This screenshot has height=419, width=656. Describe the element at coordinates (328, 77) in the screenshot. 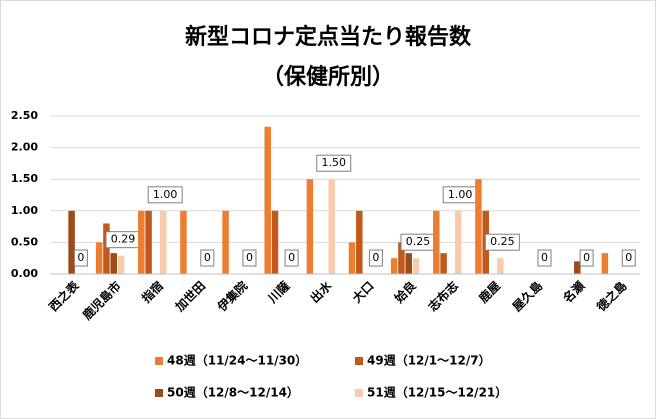

I see `chart-subtitle: （保健所別）` at that location.